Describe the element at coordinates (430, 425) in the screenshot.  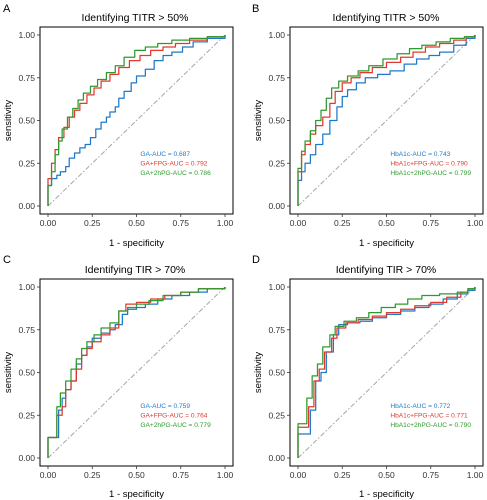
I see `legend-entry: HbA1c+2hPG-AUC = 0.790` at that location.